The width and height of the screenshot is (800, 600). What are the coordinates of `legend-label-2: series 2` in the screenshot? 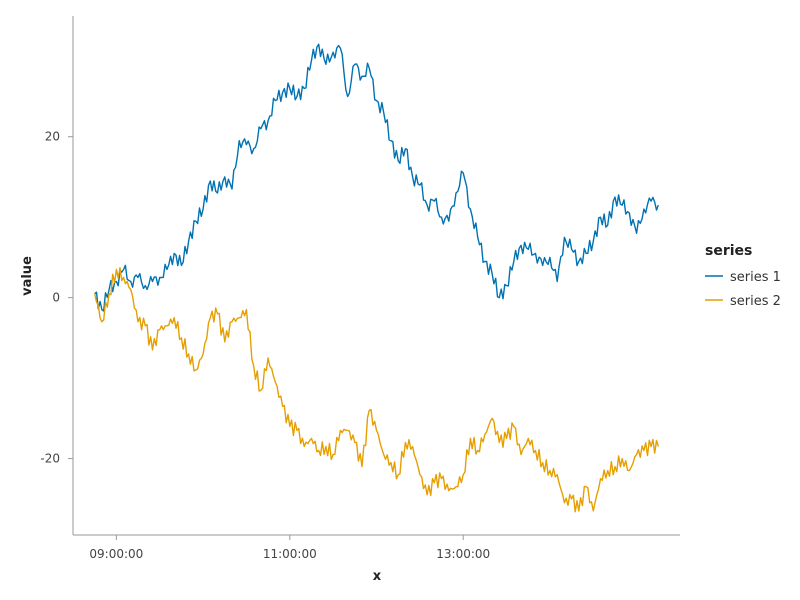 It's located at (755, 301).